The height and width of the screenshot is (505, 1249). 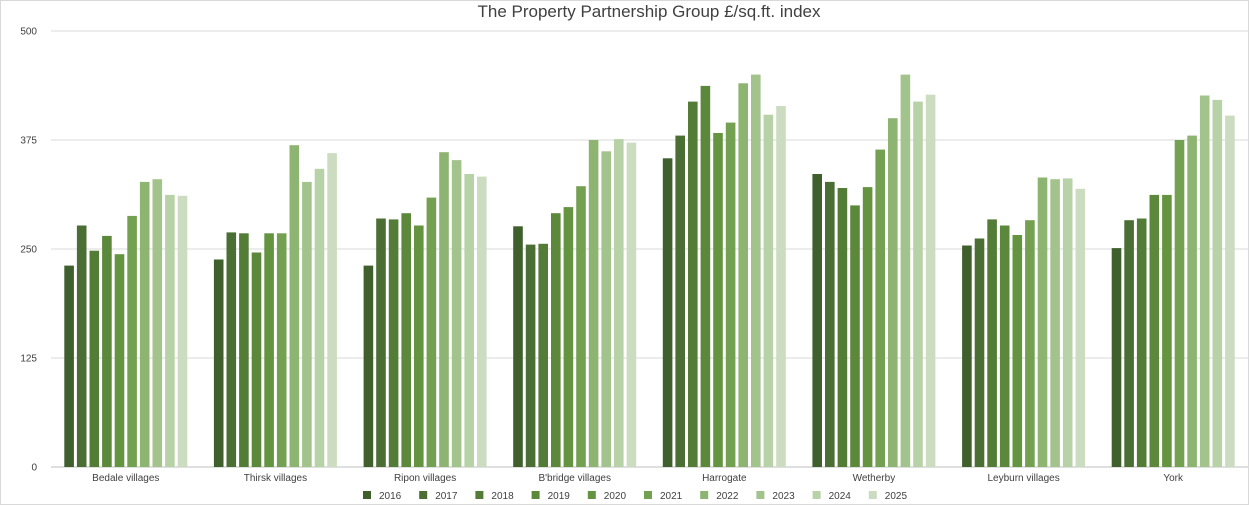 I want to click on legend-label: 2022, so click(x=727, y=496).